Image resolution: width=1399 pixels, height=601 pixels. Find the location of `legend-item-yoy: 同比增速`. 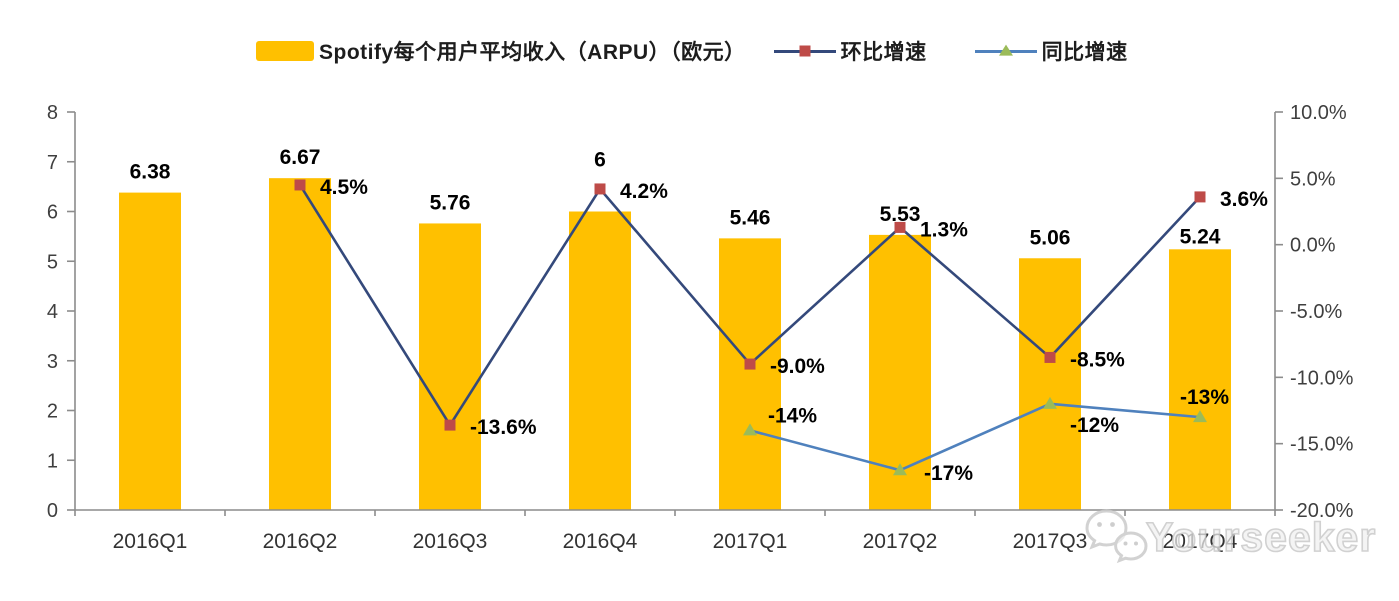

legend-item-yoy: 同比增速 is located at coordinates (1051, 51).